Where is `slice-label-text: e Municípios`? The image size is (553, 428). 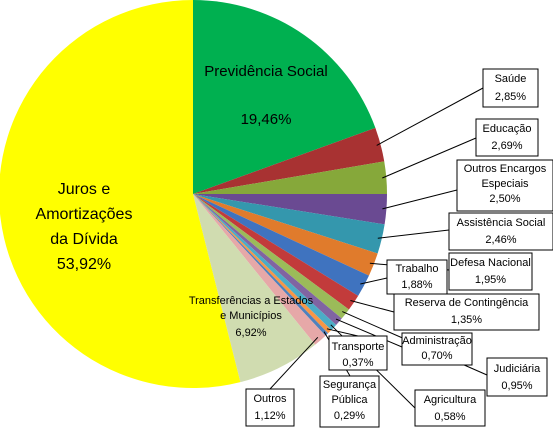 slice-label-text: e Municípios is located at coordinates (251, 316).